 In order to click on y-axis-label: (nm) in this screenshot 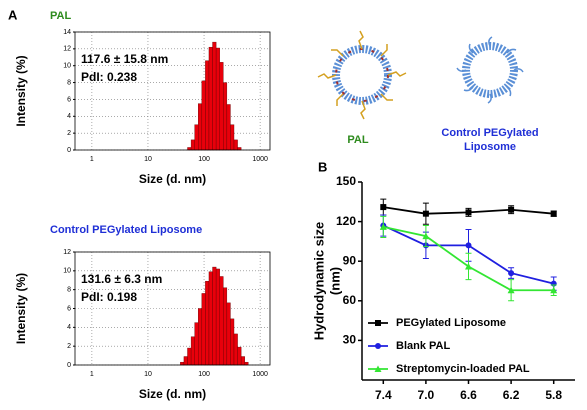, I will do `click(334, 281)`.